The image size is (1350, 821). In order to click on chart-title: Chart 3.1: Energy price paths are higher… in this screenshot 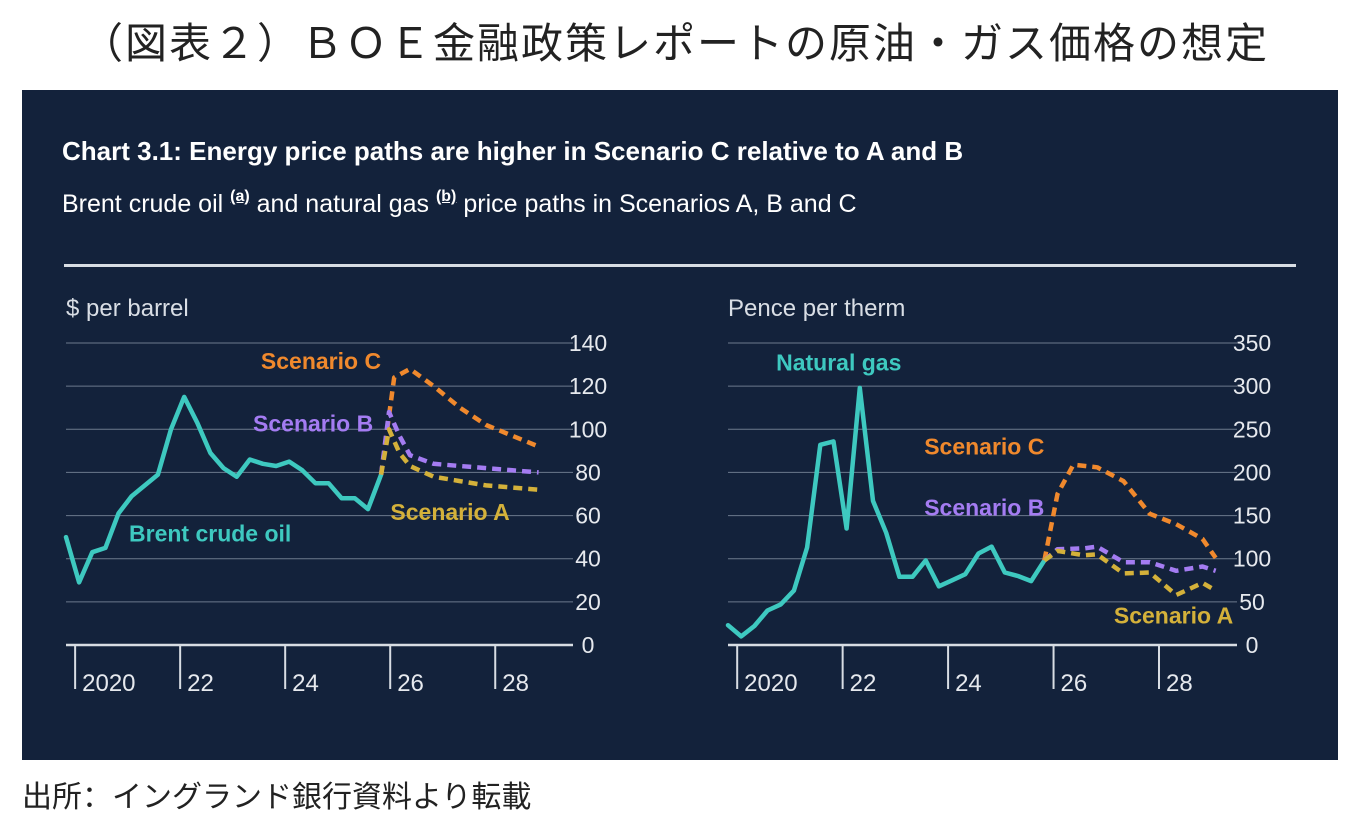, I will do `click(513, 151)`.